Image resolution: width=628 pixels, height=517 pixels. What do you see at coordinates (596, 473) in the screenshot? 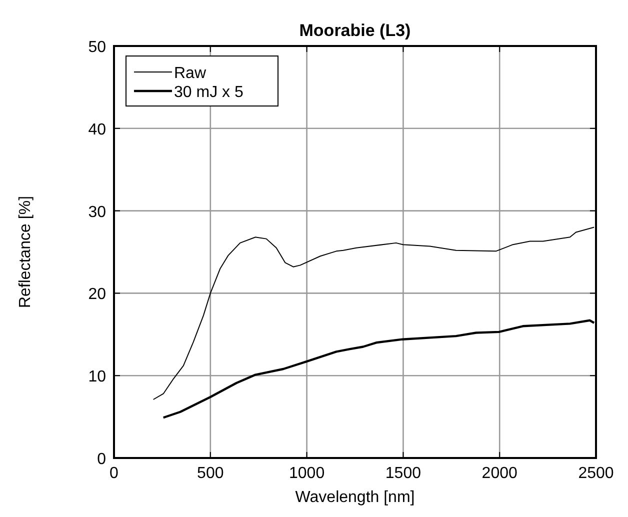
I see `x-tick-label: 2500` at bounding box center [596, 473].